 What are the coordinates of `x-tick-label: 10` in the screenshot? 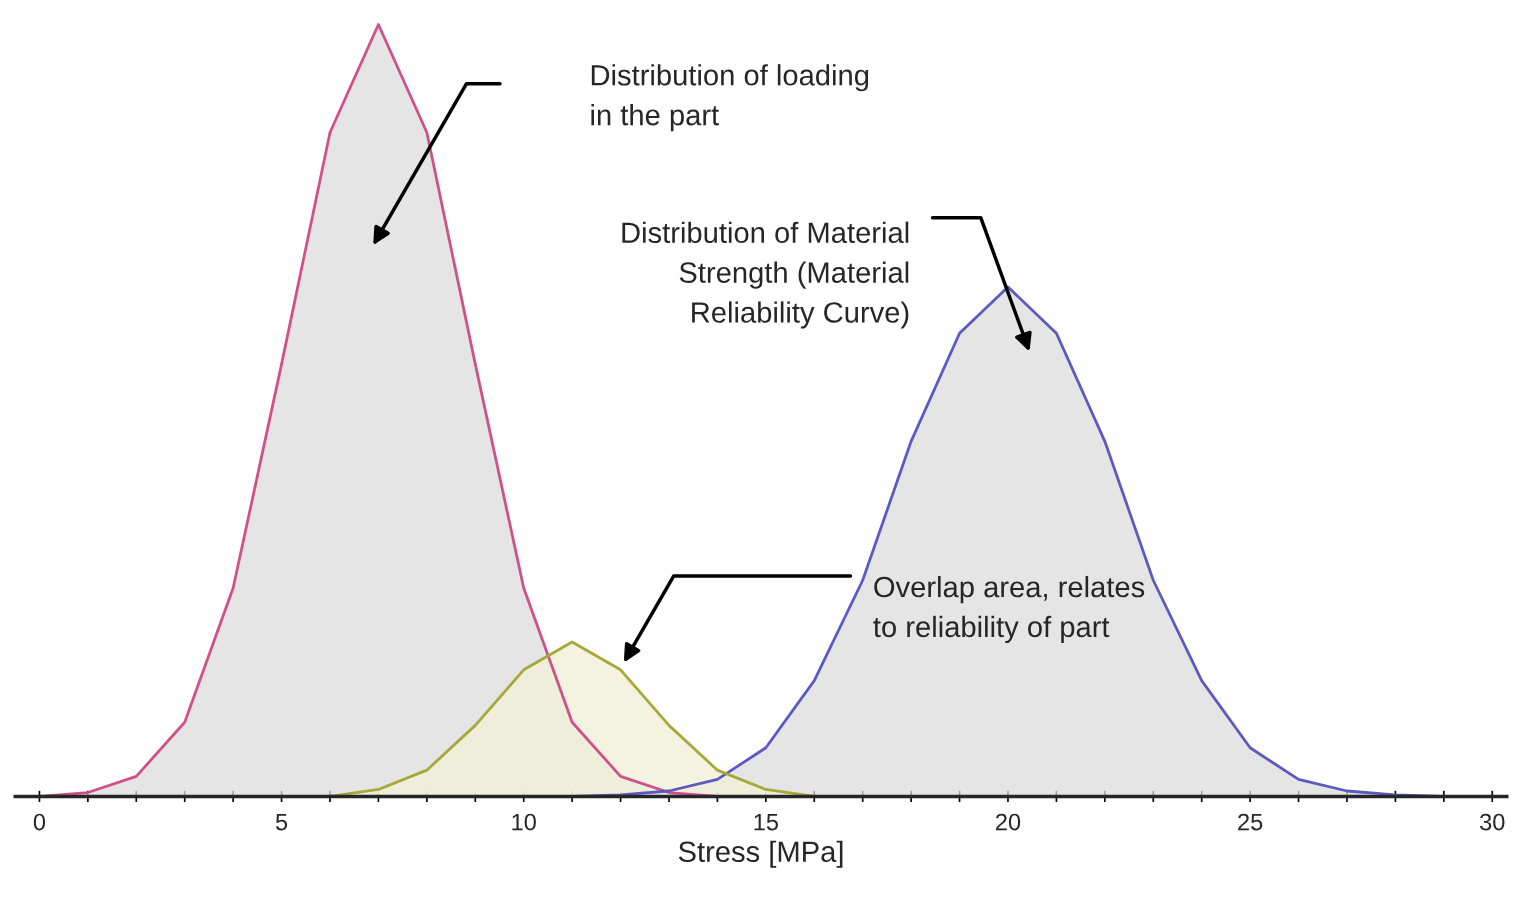 It's located at (524, 822).